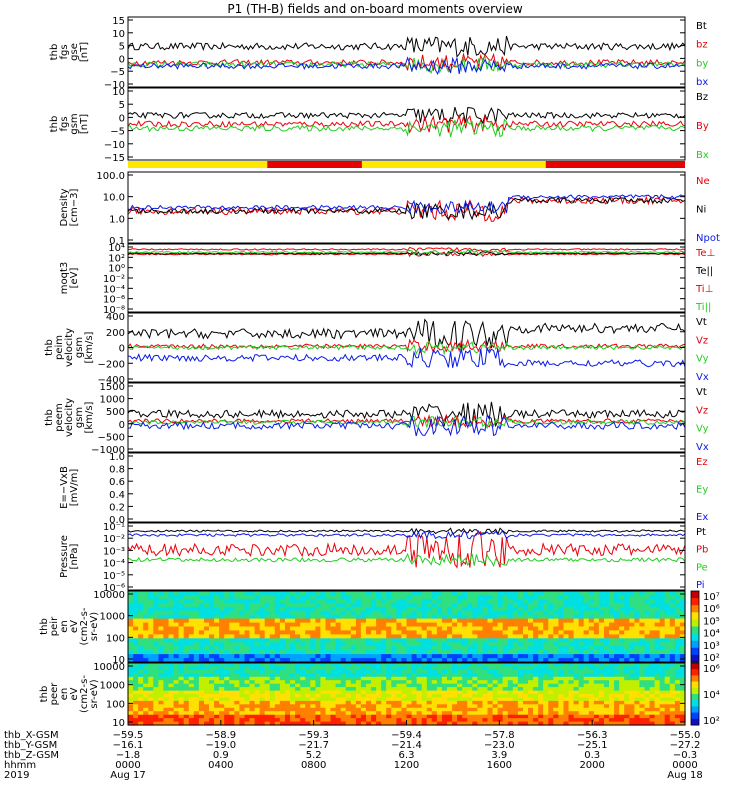 The height and width of the screenshot is (800, 750). What do you see at coordinates (44, 694) in the screenshot?
I see `ylabel-peer: thb` at bounding box center [44, 694].